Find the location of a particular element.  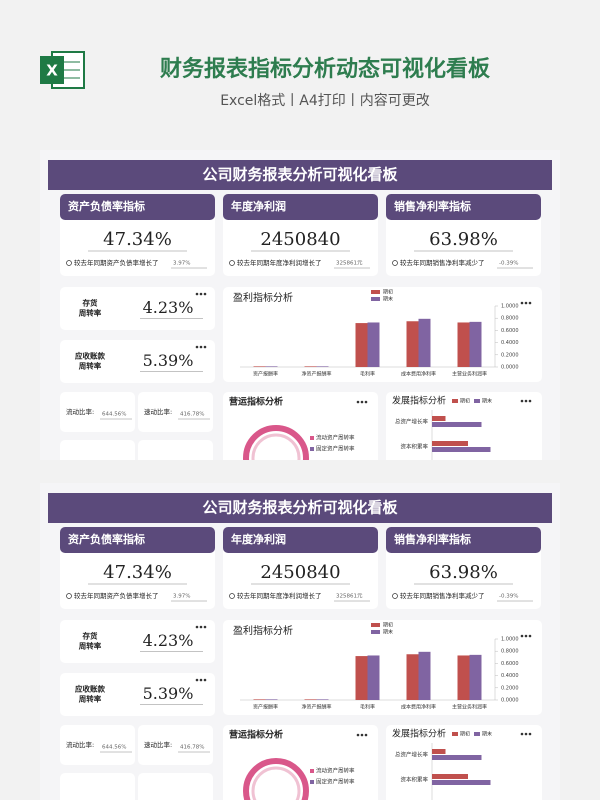

chart-card is located at coordinates (464, 762).